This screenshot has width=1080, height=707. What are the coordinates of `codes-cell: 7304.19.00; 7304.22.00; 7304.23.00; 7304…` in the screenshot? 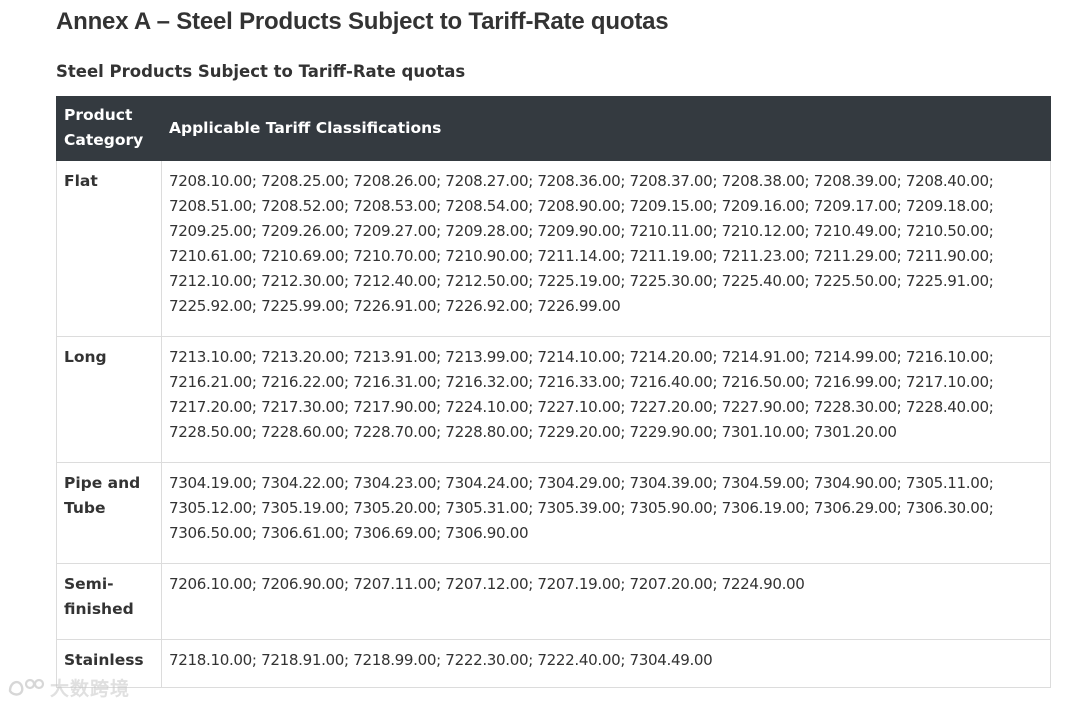 It's located at (606, 513).